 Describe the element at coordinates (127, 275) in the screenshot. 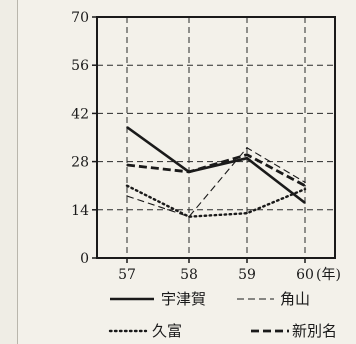

I see `x-tick-label: 57` at that location.